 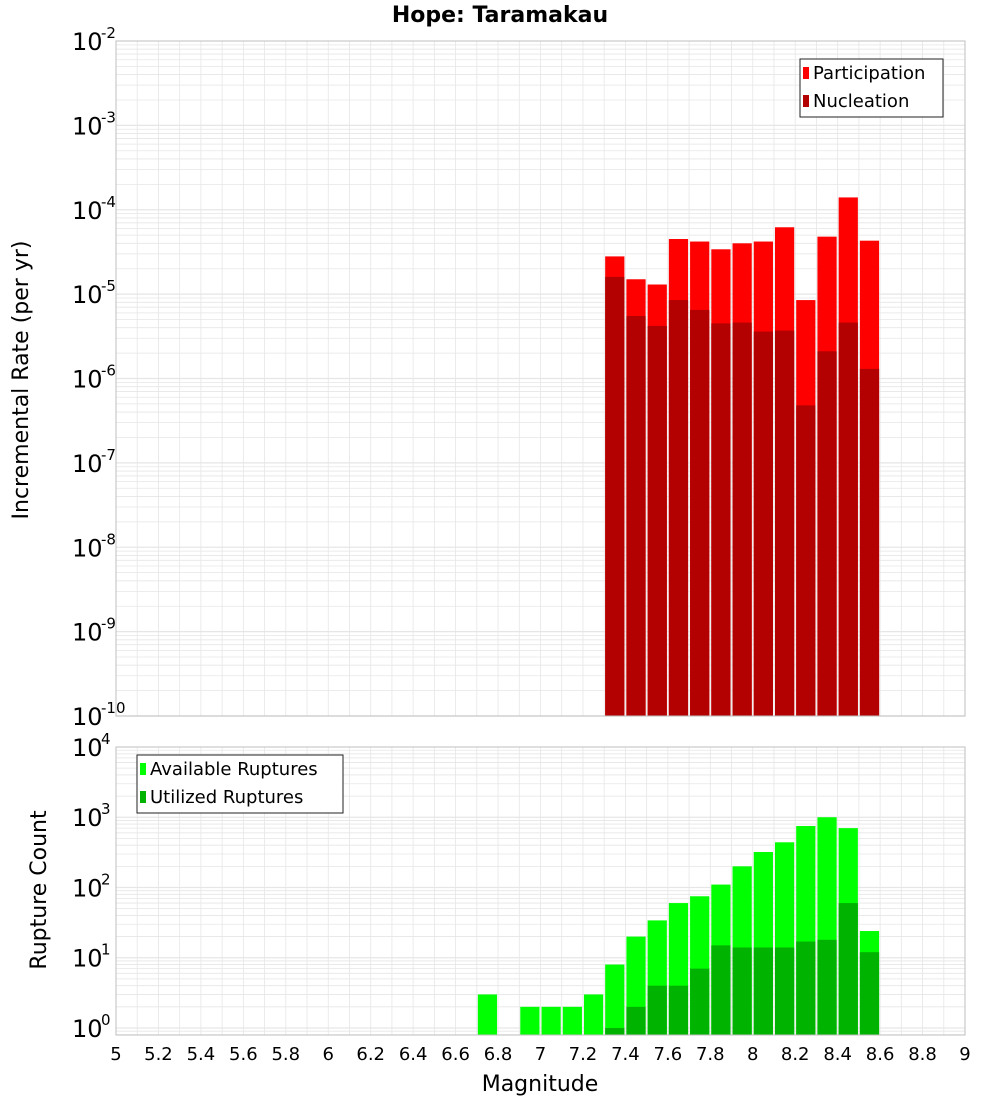 I want to click on x-tick-label: 6.8, so click(x=498, y=1054).